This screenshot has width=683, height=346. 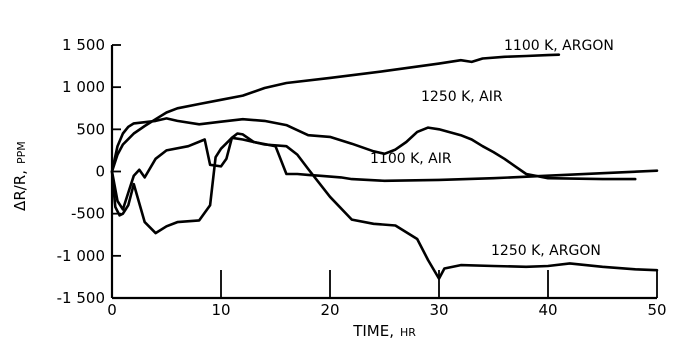 What do you see at coordinates (408, 332) in the screenshot?
I see `x-axis-title-unit: HR` at bounding box center [408, 332].